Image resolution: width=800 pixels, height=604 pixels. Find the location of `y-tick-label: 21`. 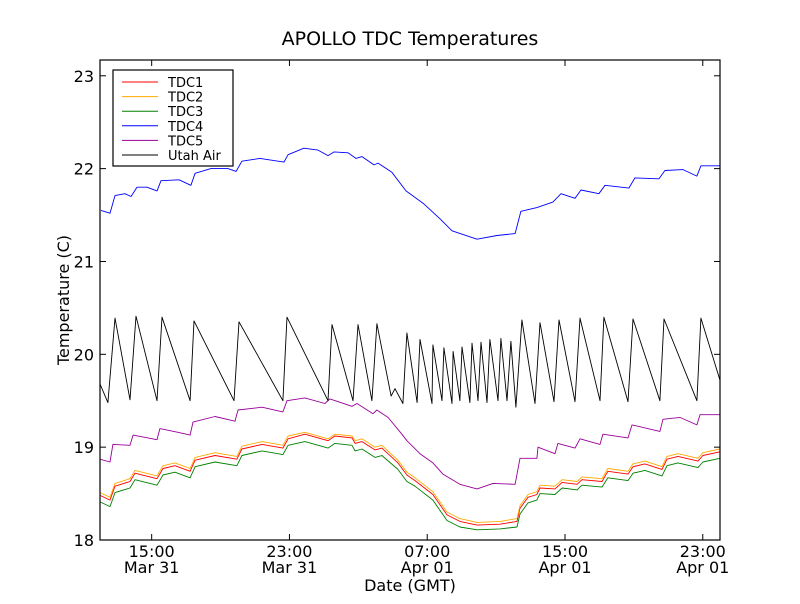

y-tick-label: 21 is located at coordinates (84, 261).